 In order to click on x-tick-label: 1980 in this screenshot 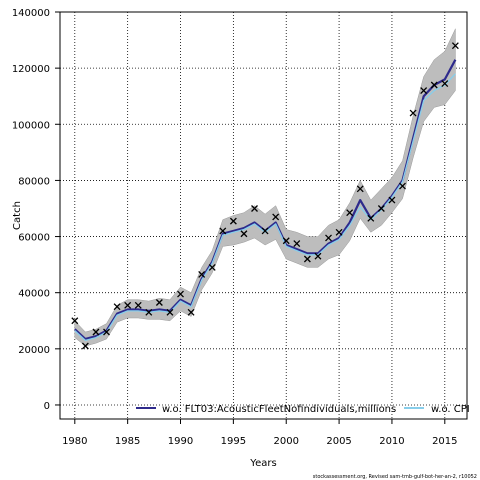, I will do `click(74, 441)`.